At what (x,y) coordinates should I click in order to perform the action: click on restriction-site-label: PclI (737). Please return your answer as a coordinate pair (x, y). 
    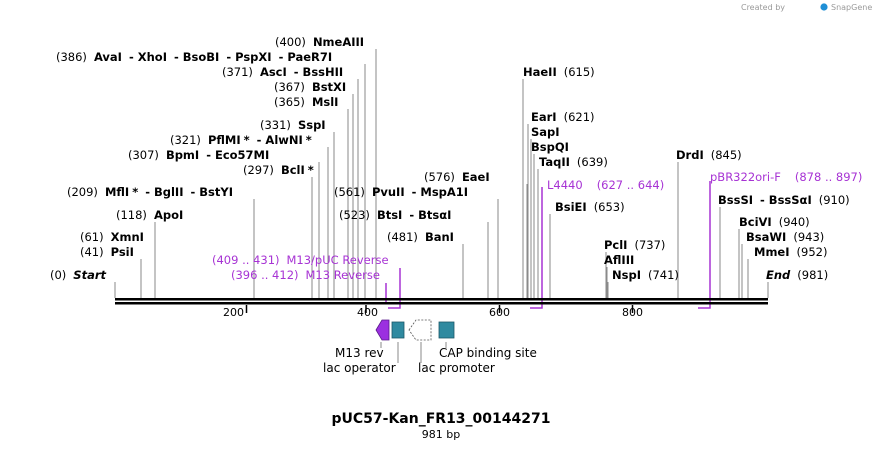
    Looking at the image, I should click on (634, 245).